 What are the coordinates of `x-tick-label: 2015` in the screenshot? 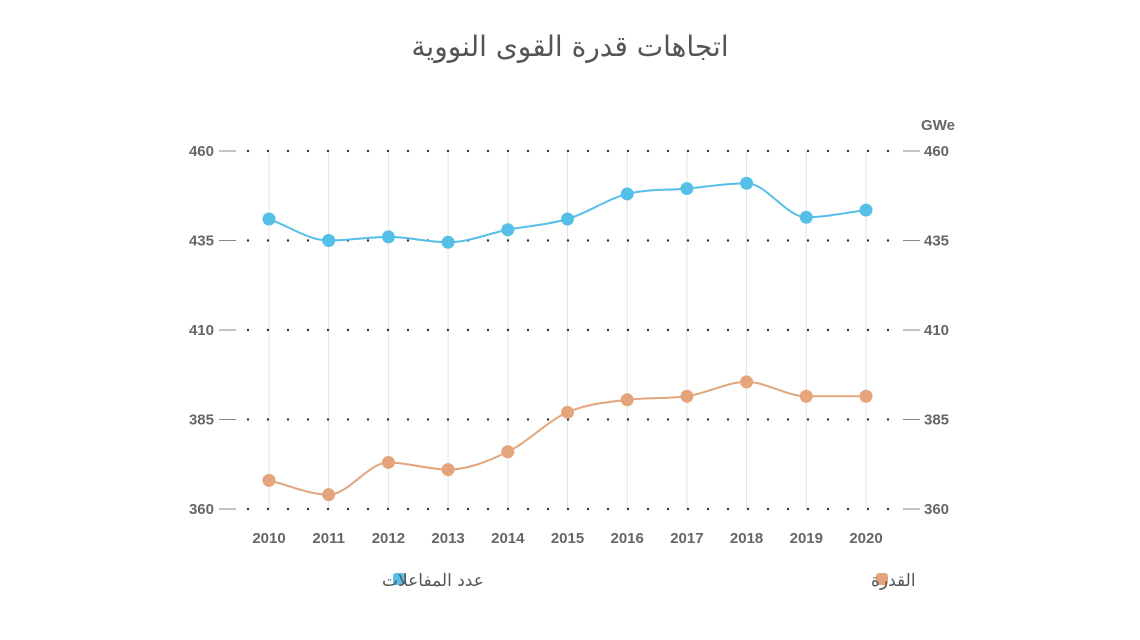 It's located at (567, 538).